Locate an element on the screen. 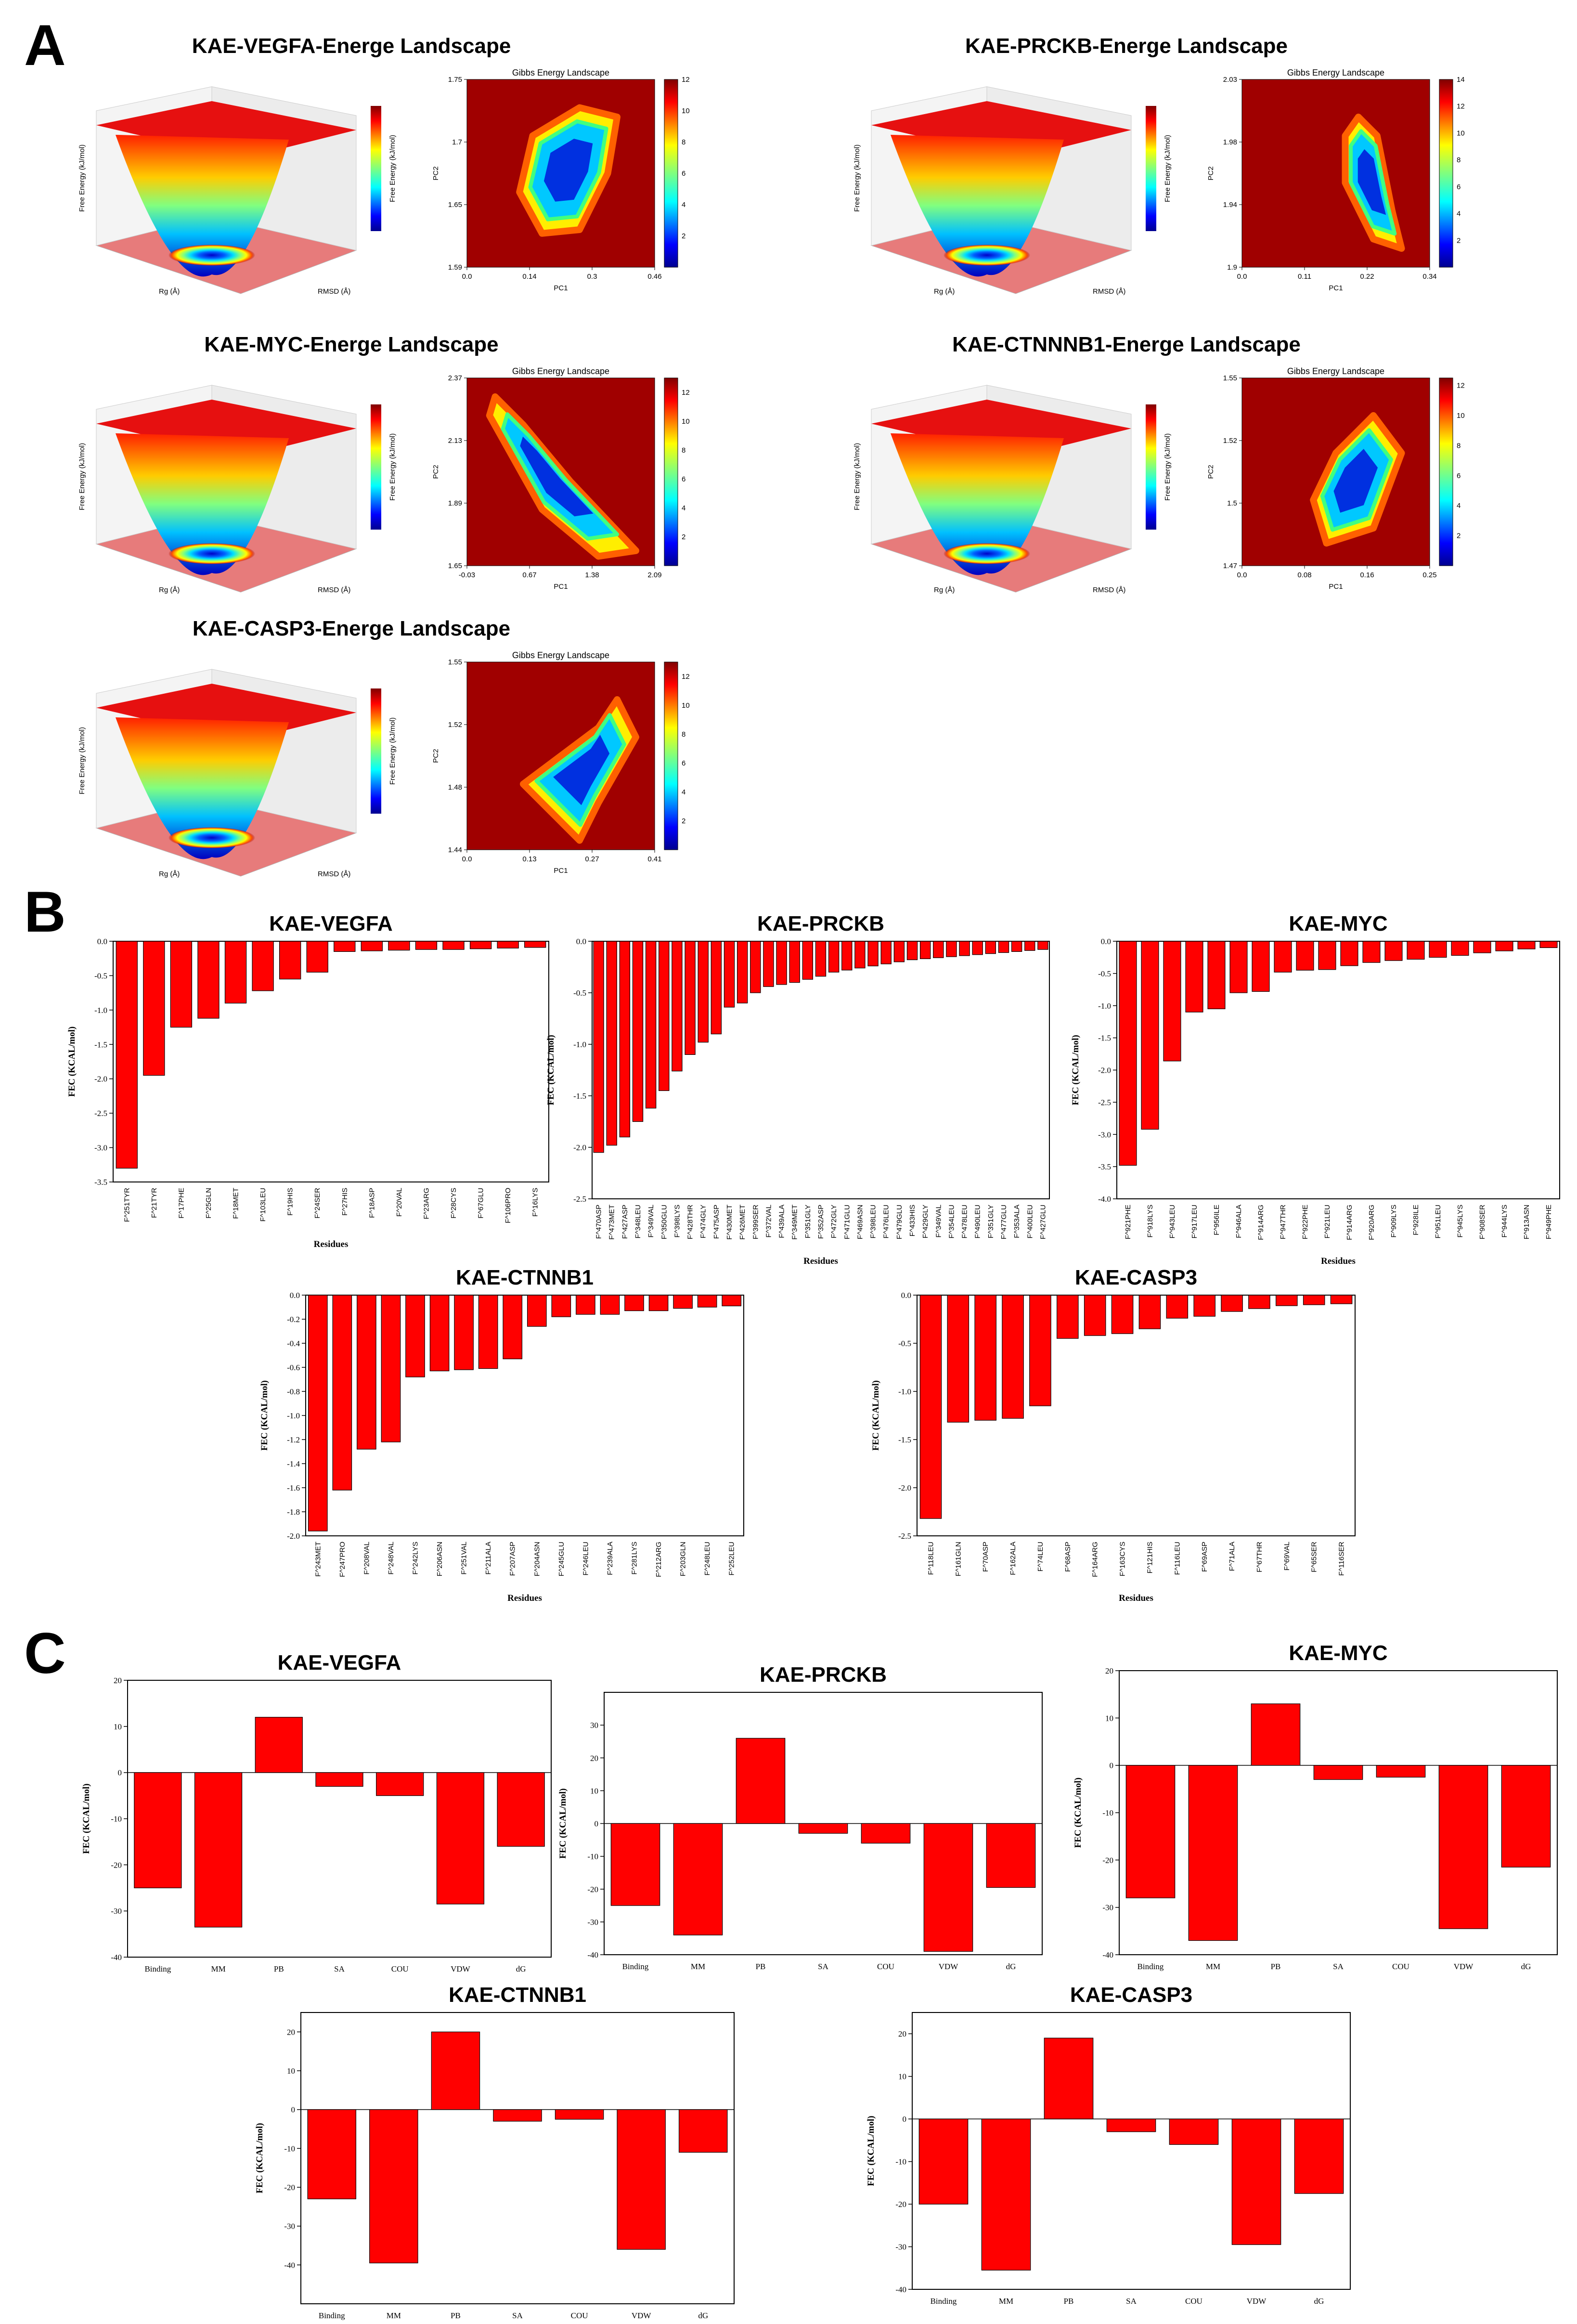 This screenshot has height=2324, width=1577. x-tick-label: F^472GLY is located at coordinates (834, 1222).